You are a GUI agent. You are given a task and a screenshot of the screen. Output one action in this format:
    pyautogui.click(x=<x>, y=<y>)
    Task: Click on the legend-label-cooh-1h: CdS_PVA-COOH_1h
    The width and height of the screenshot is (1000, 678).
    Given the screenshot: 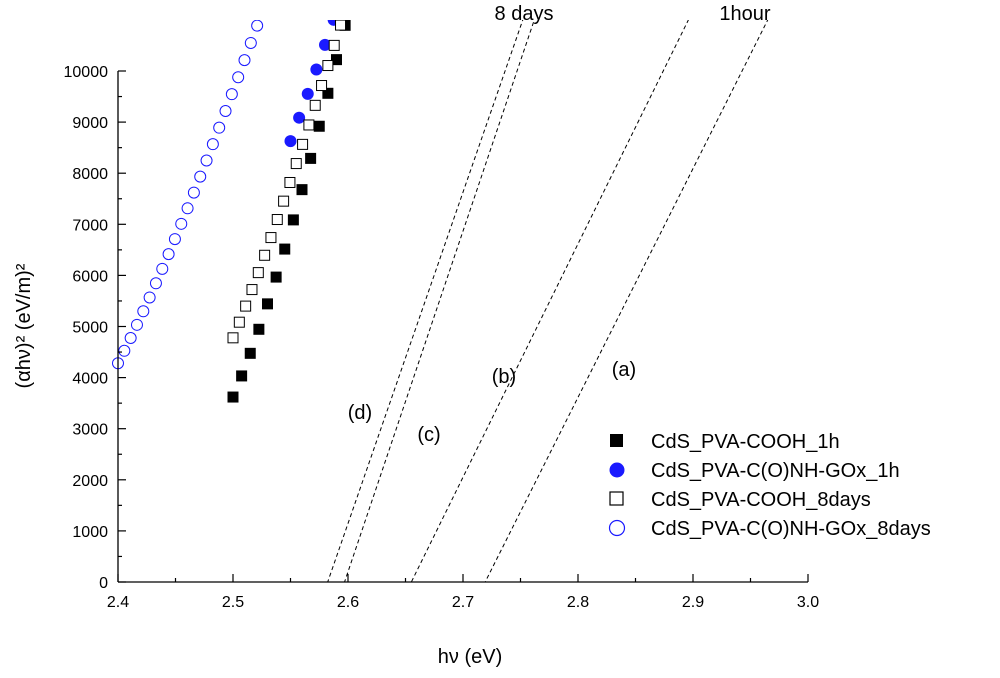 What is the action you would take?
    pyautogui.click(x=745, y=442)
    